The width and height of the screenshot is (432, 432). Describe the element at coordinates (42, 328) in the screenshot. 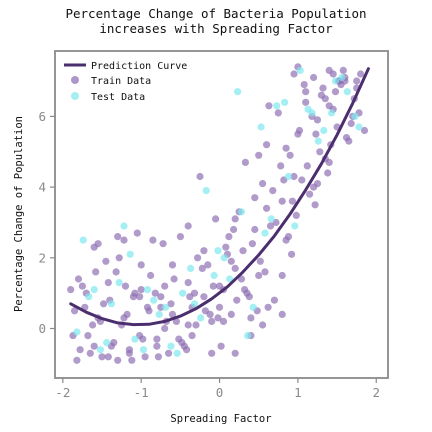

I see `y-tick-label: 0` at that location.